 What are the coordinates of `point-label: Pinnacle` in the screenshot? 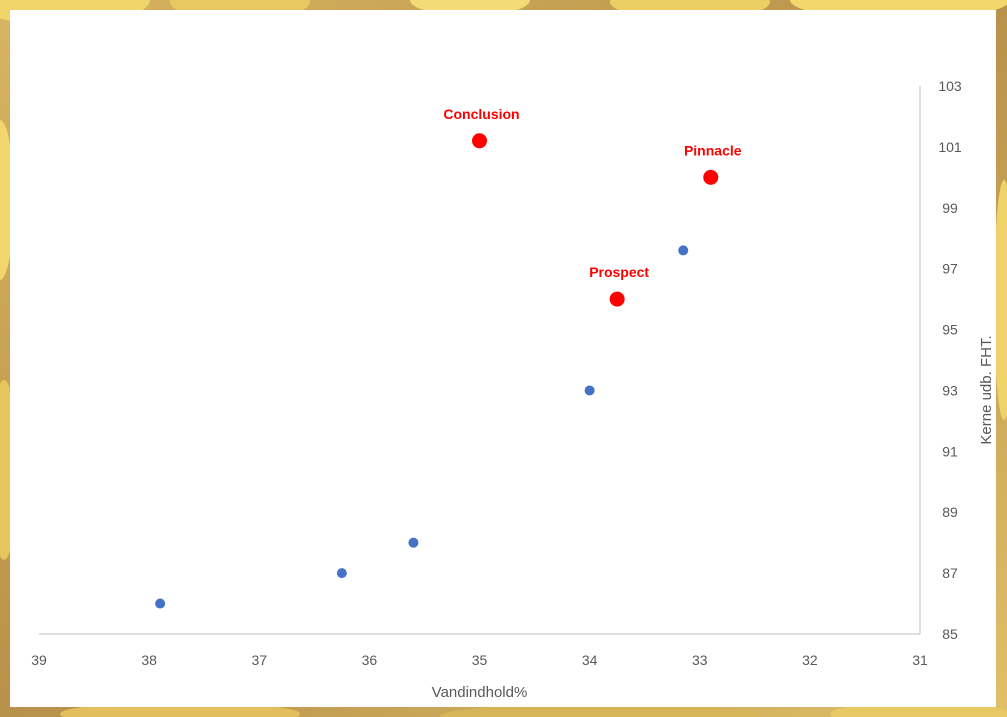 It's located at (713, 150).